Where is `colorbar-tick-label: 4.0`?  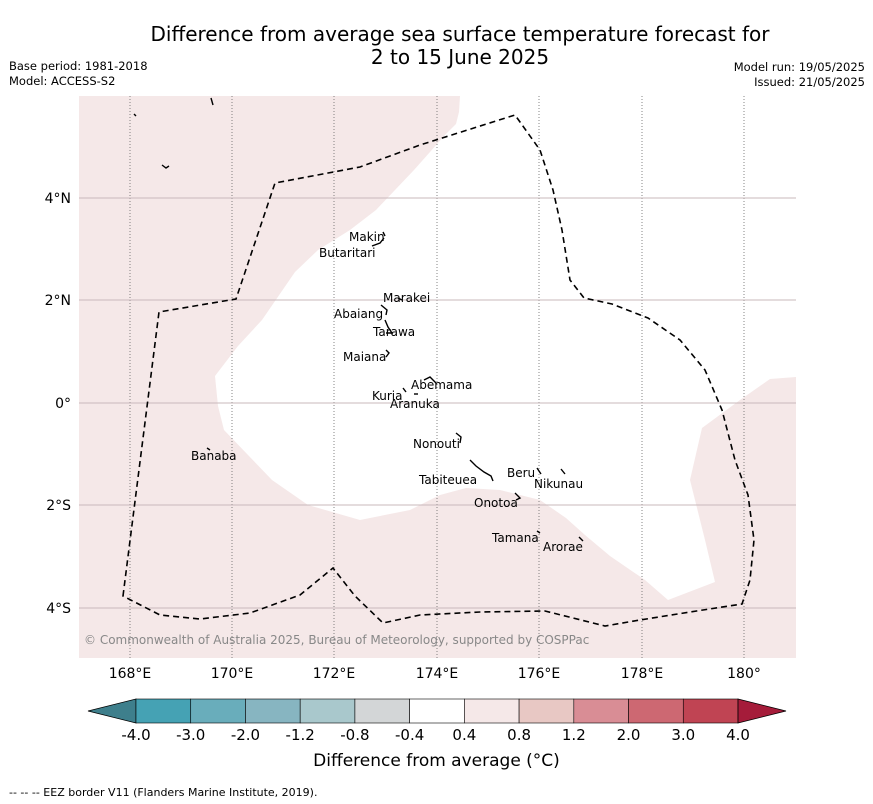 colorbar-tick-label: 4.0 is located at coordinates (738, 735).